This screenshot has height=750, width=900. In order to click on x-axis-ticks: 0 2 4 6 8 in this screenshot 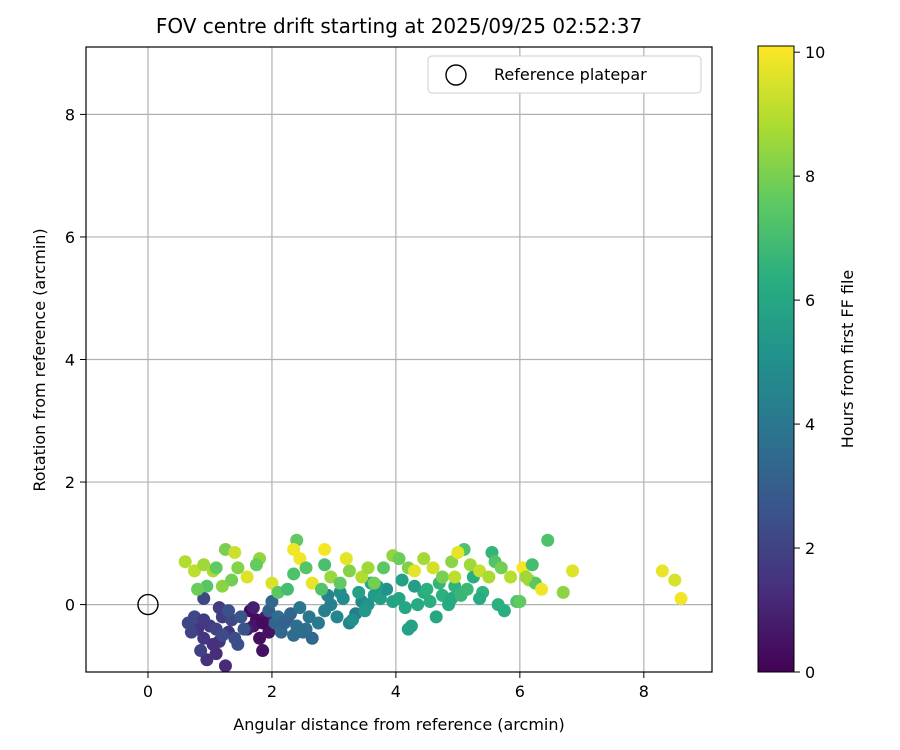, I will do `click(396, 686)`.